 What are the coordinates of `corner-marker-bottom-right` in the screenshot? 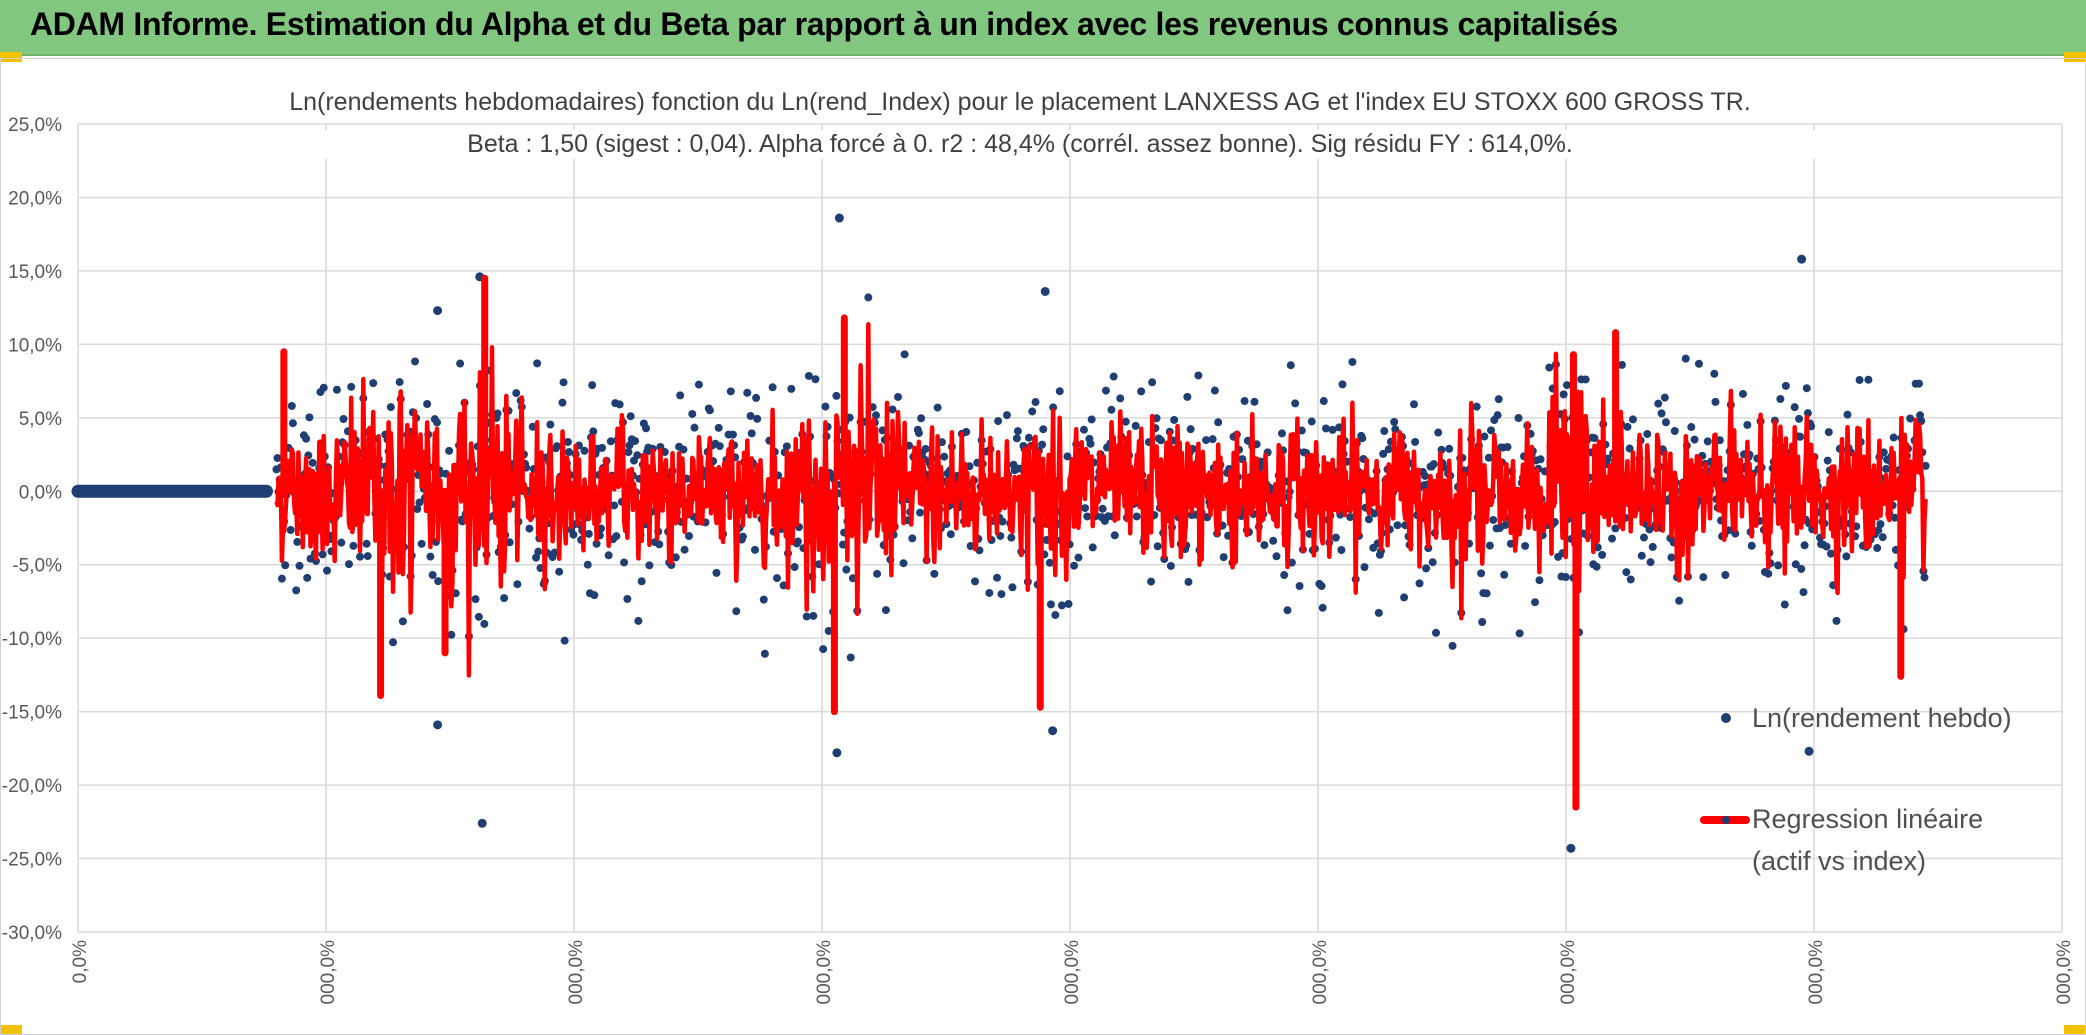 It's located at (2075, 1030).